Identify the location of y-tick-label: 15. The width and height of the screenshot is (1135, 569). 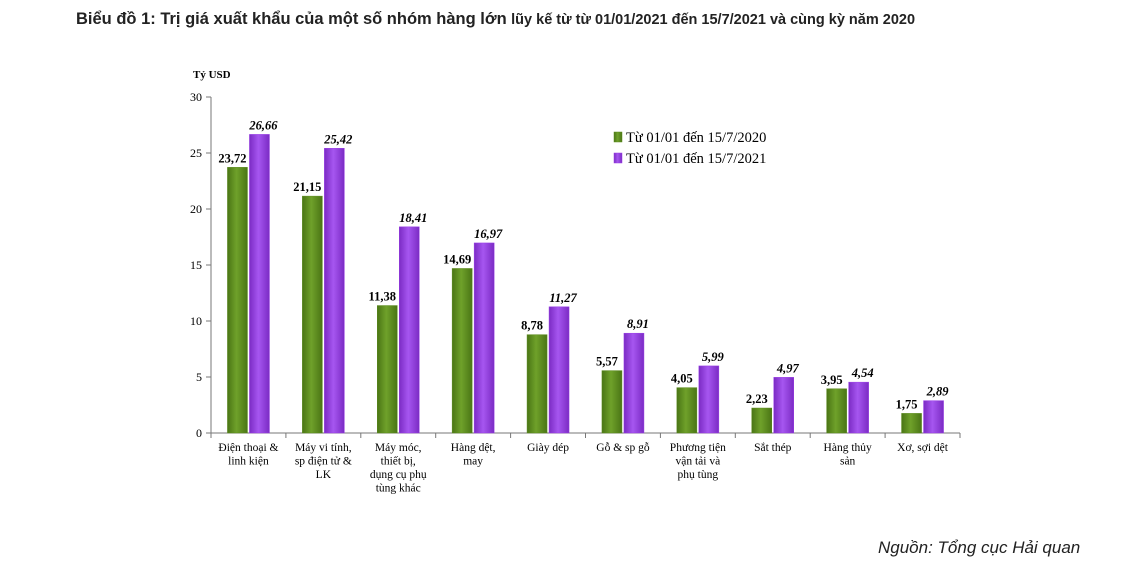
(196, 265).